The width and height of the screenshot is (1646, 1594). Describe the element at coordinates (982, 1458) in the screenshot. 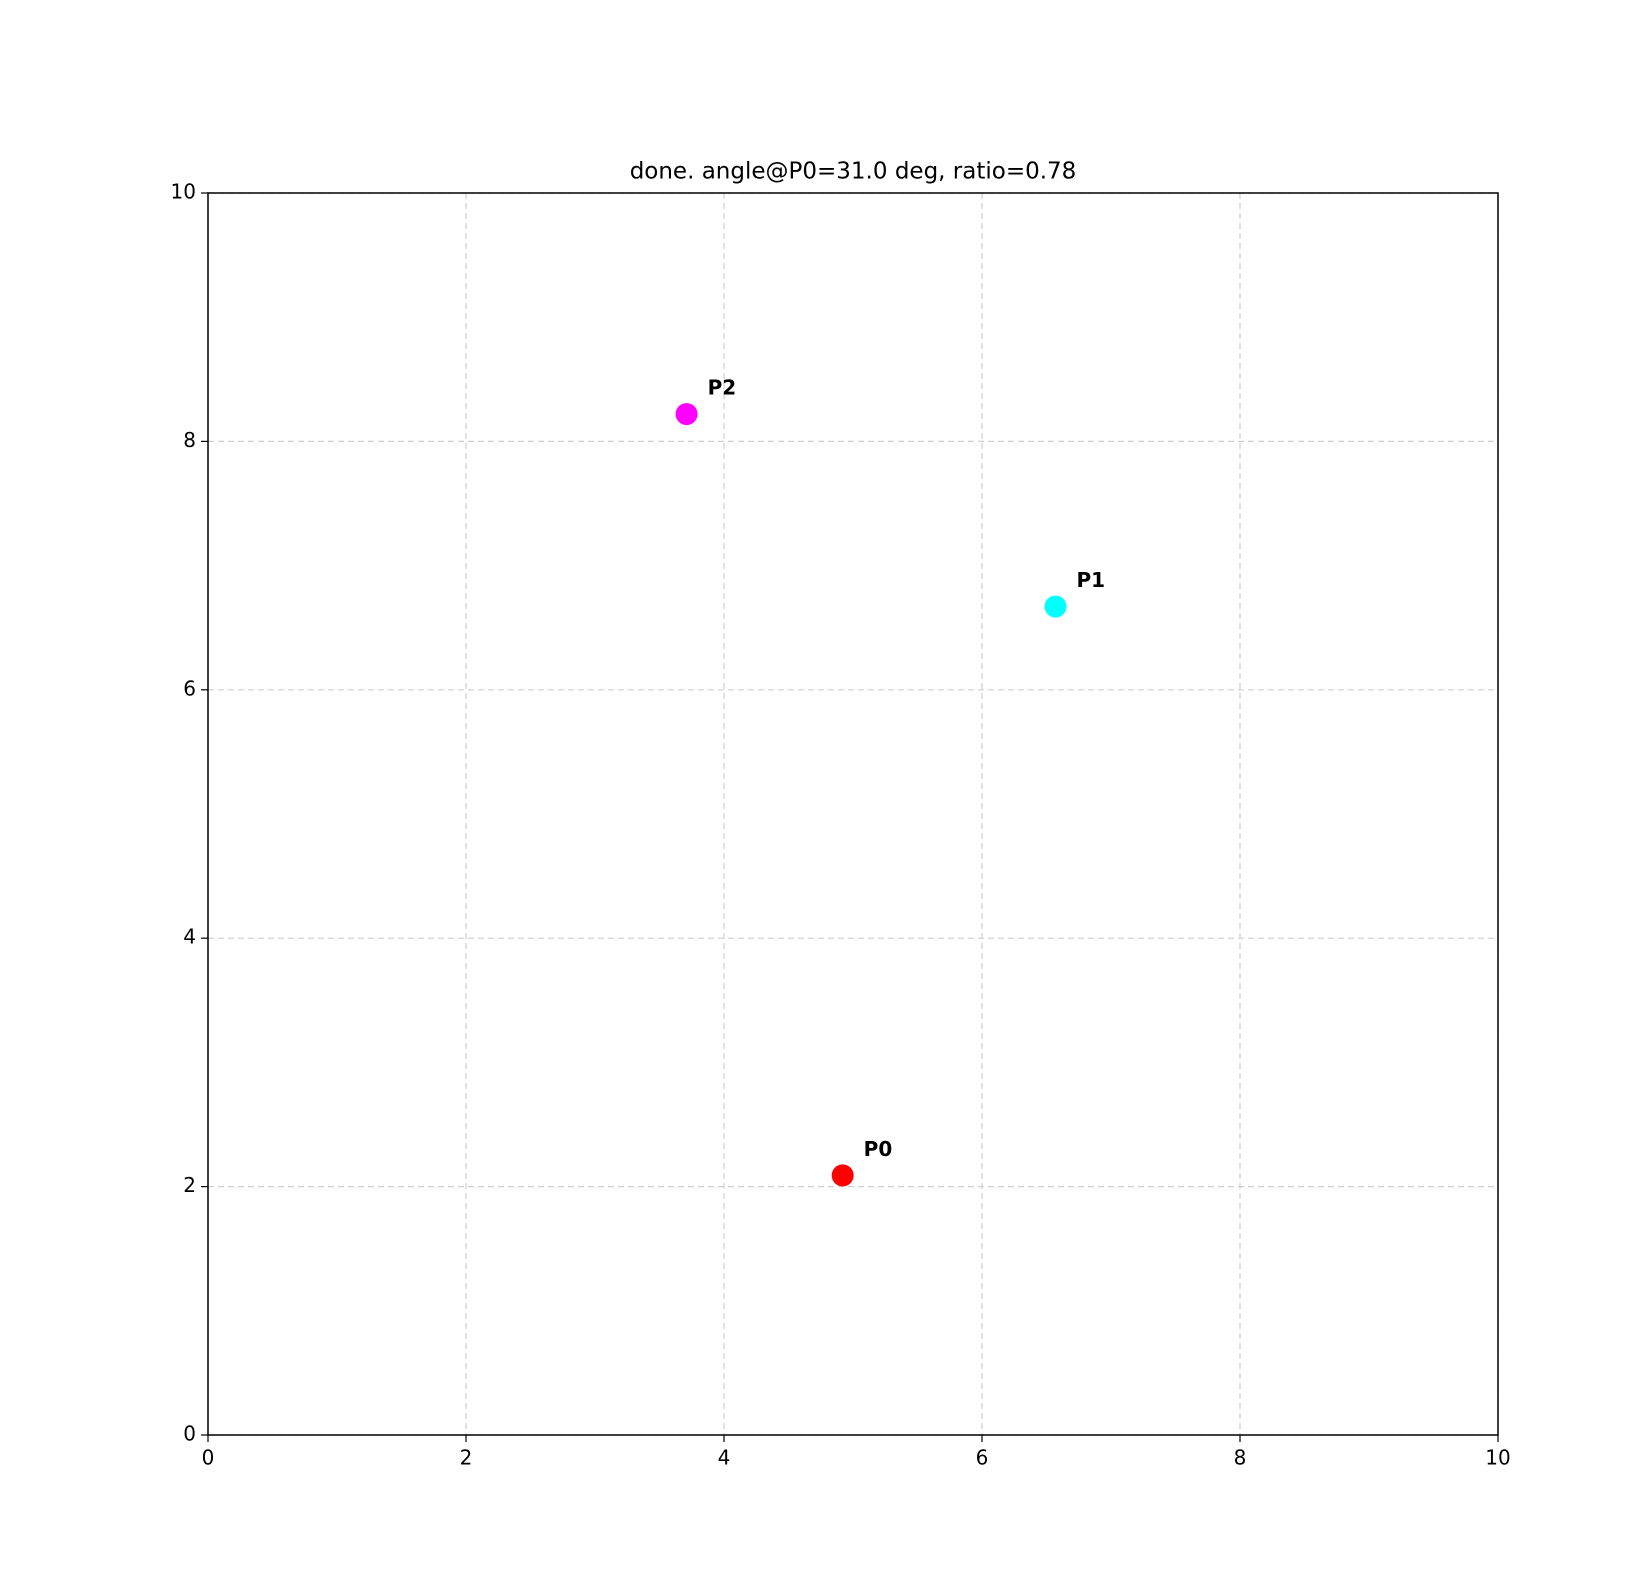

I see `x-tick-label: 6` at that location.